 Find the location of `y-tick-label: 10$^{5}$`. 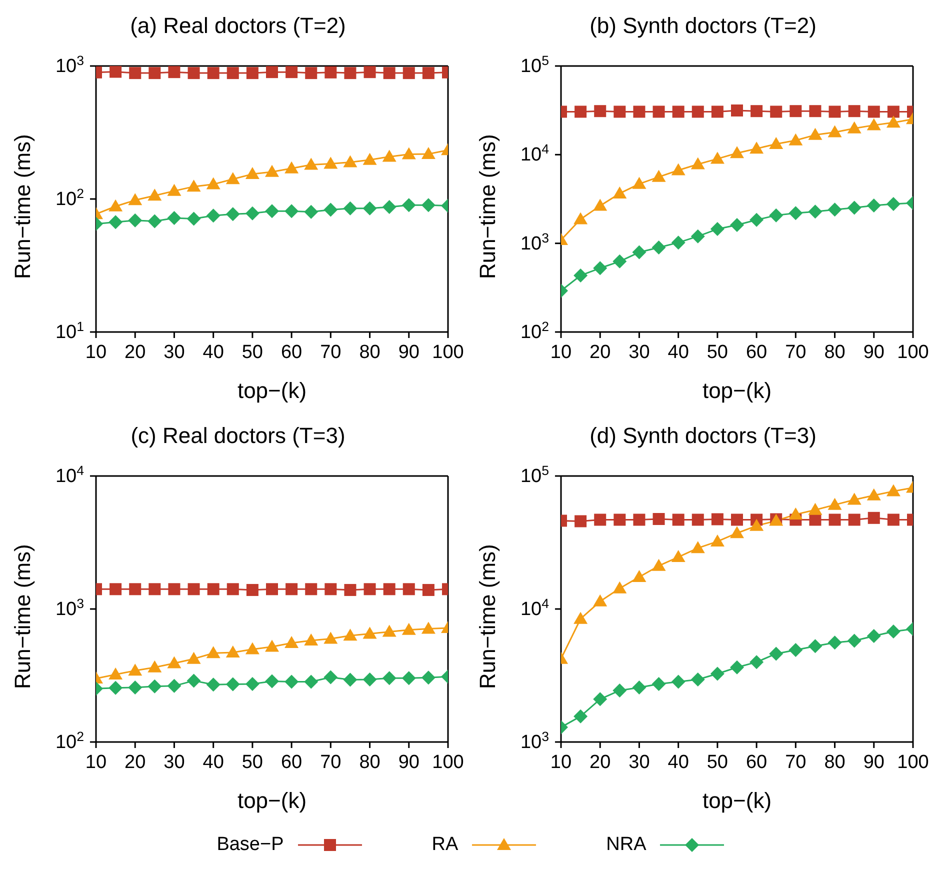

y-tick-label: 10$^{5}$ is located at coordinates (534, 64).